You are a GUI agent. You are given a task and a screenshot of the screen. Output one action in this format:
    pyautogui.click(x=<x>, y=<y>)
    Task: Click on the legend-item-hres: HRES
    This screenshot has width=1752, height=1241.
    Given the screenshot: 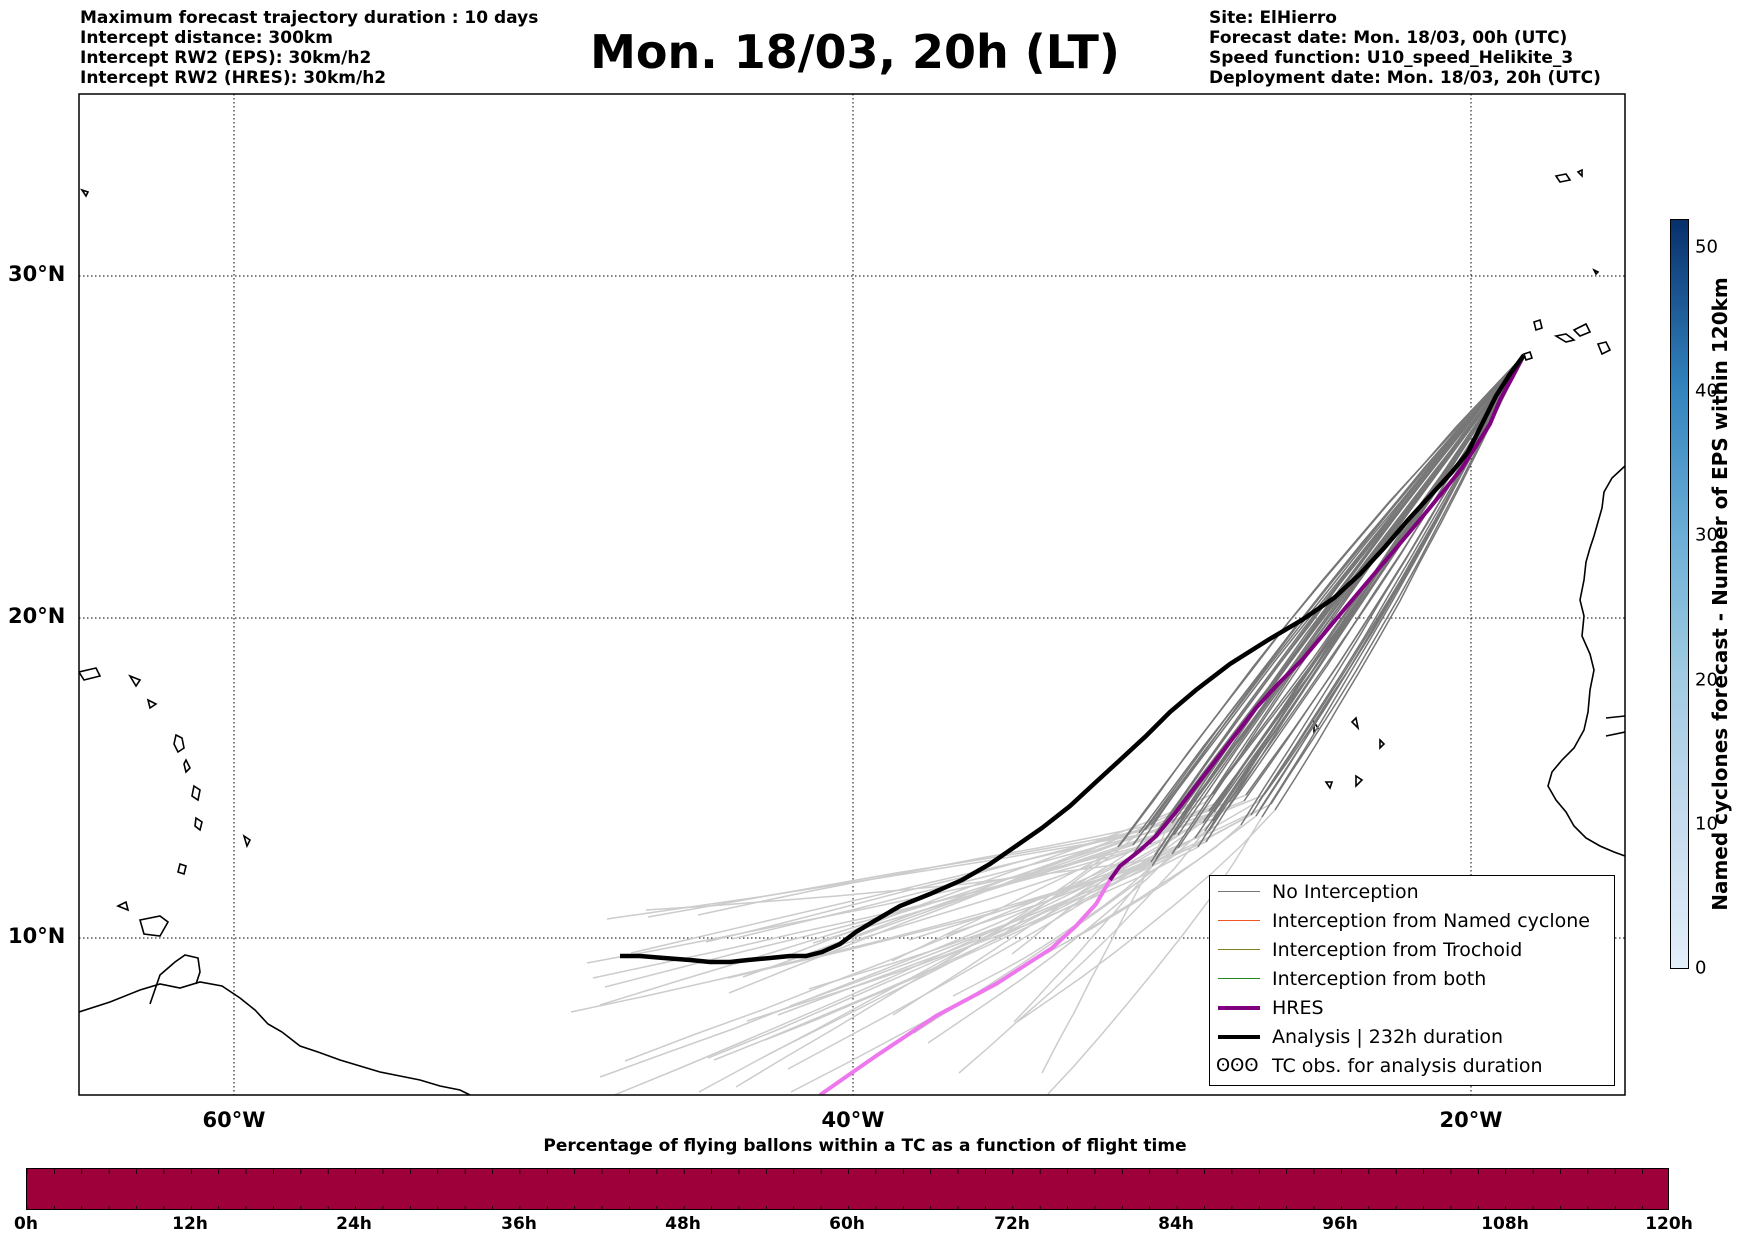 What is the action you would take?
    pyautogui.click(x=1412, y=1008)
    